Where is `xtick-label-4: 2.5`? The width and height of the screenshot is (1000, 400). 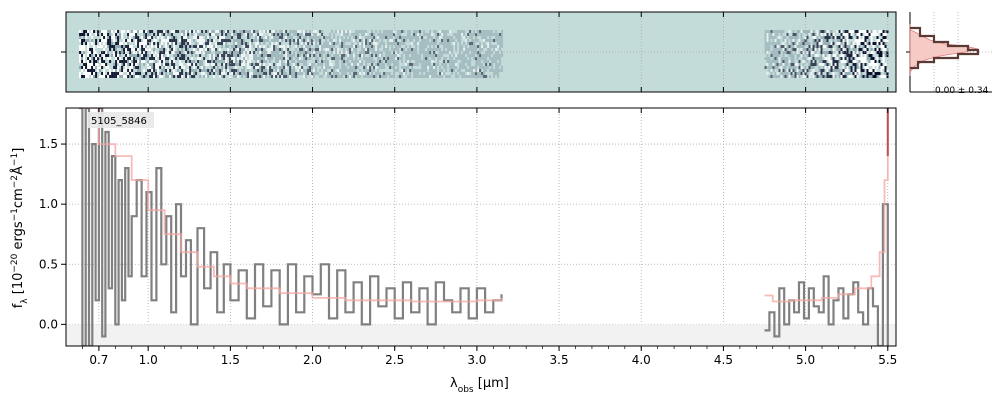
xtick-label-4: 2.5 is located at coordinates (394, 360).